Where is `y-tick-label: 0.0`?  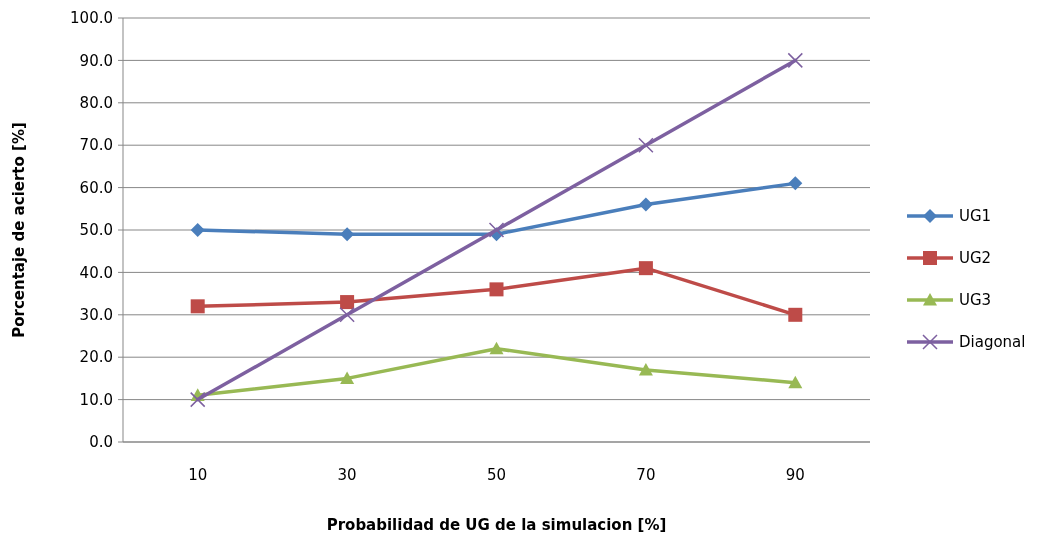
y-tick-label: 0.0 is located at coordinates (101, 442).